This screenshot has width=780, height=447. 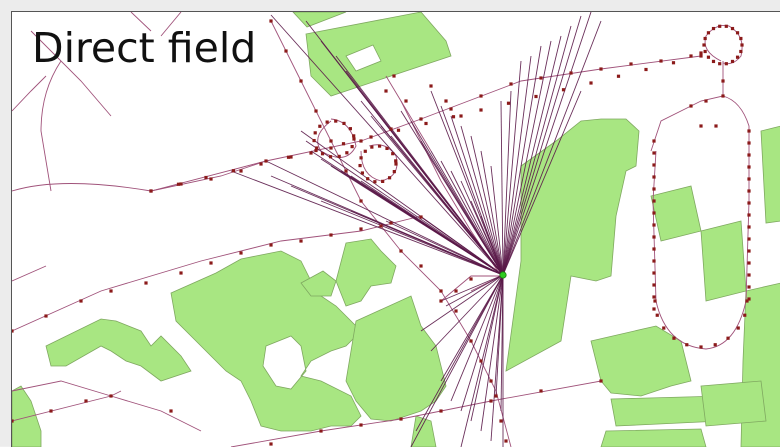 What do you see at coordinates (503, 275) in the screenshot?
I see `origin-point-icon` at bounding box center [503, 275].